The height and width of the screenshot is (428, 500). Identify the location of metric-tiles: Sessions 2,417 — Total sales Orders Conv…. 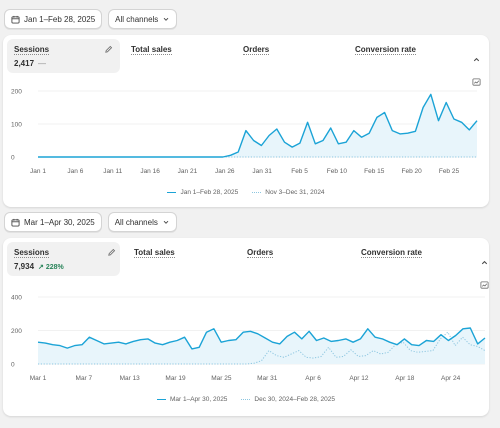
(248, 62).